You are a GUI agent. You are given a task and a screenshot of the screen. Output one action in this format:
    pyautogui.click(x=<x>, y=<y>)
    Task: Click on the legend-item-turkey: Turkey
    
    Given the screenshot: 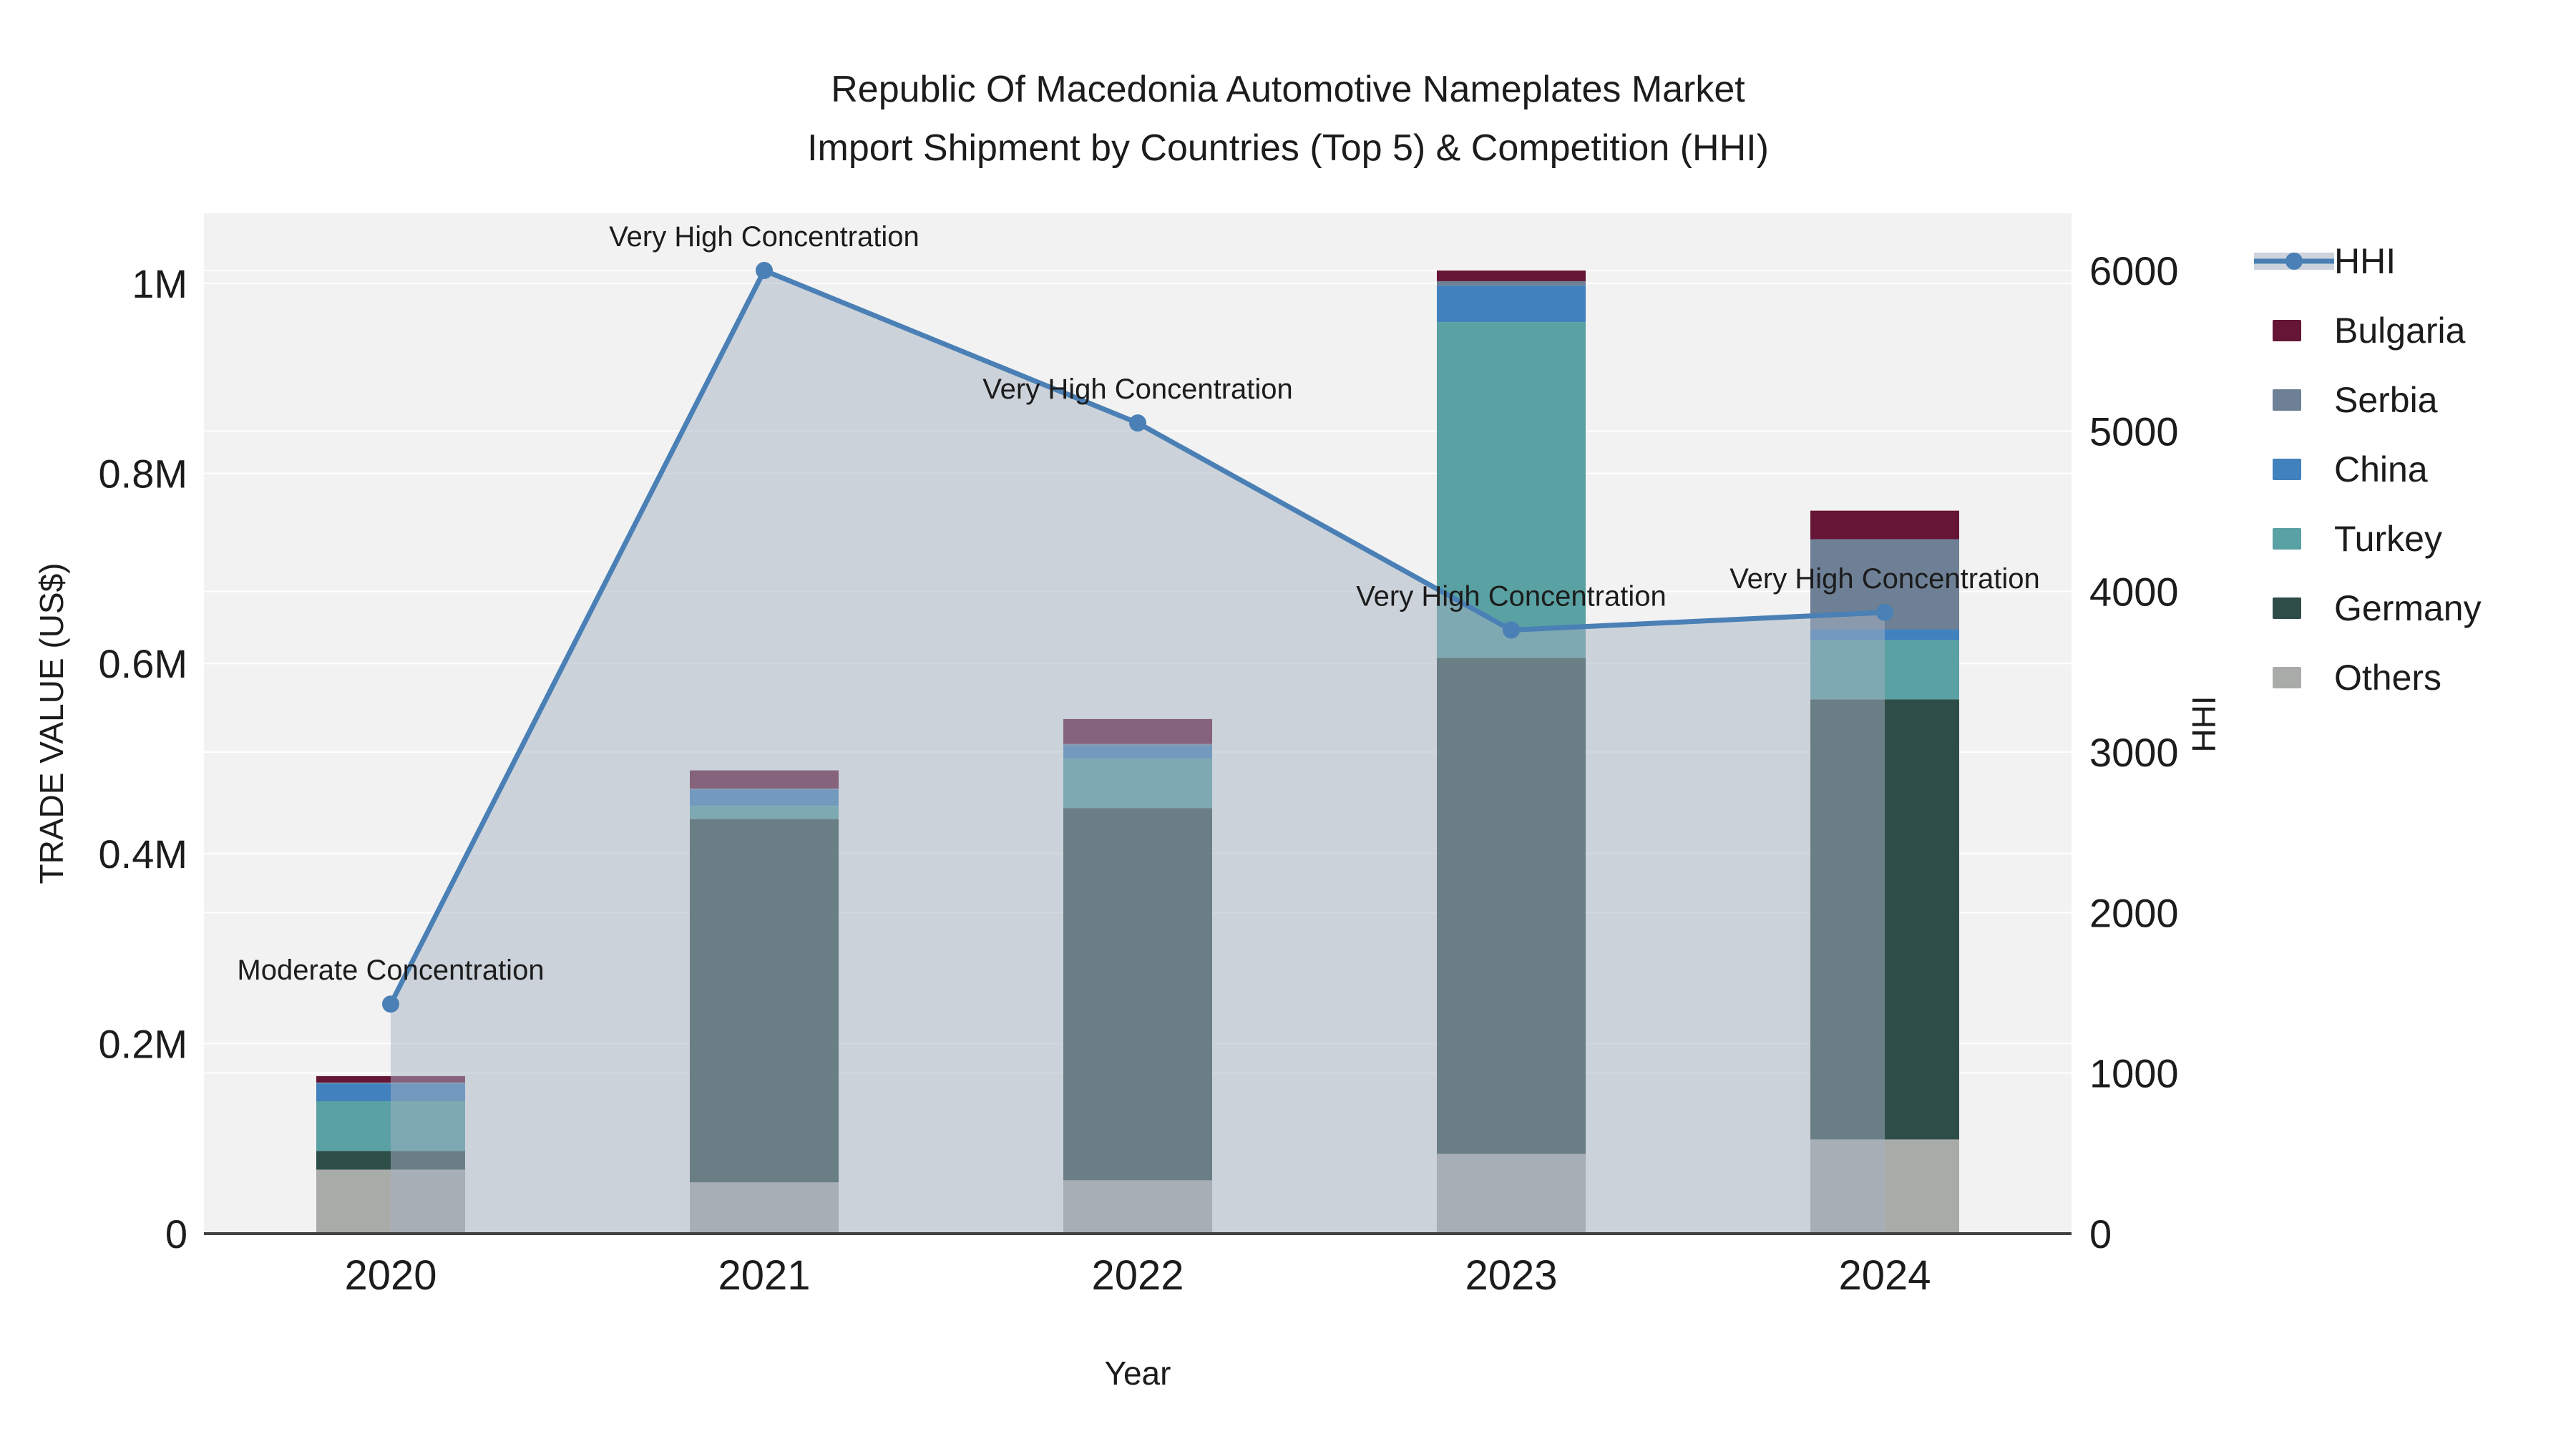 What is the action you would take?
    pyautogui.click(x=2415, y=538)
    